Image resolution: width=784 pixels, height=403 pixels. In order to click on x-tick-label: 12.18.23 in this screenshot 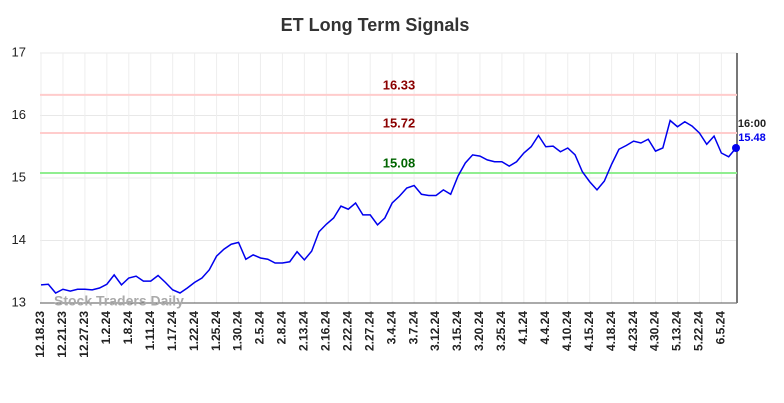, I will do `click(40, 334)`.